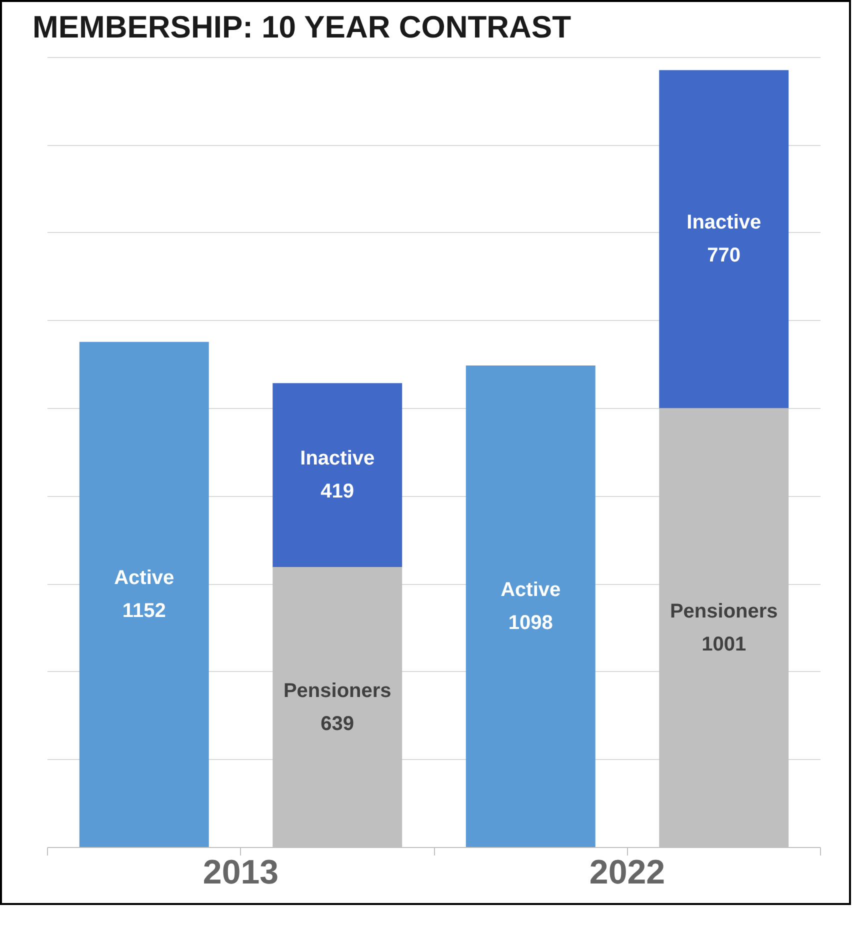 This screenshot has width=855, height=933. I want to click on text: Inactive, so click(724, 223).